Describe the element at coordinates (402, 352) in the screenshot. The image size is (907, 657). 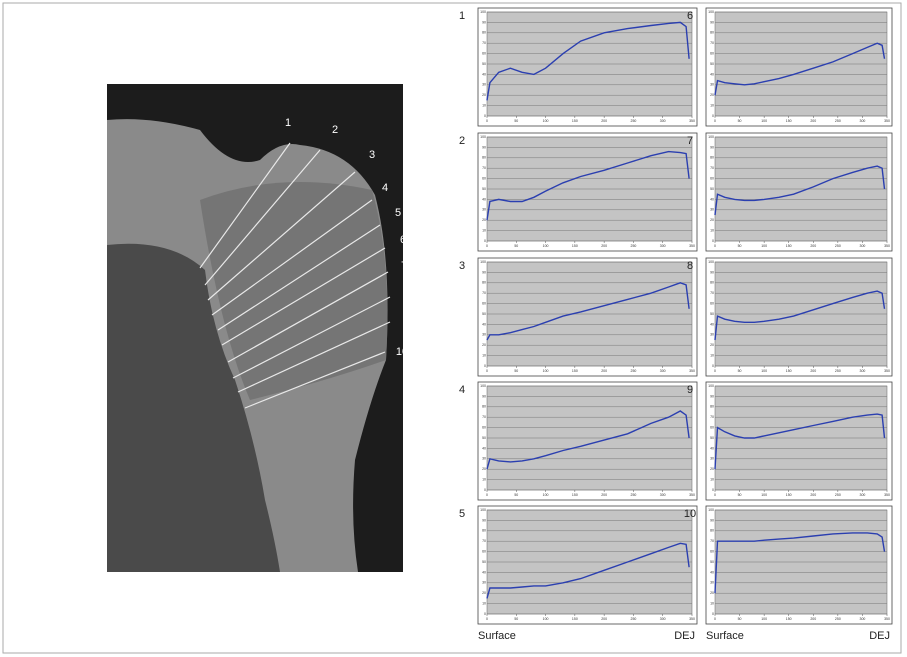
I see `section-label: 10` at that location.